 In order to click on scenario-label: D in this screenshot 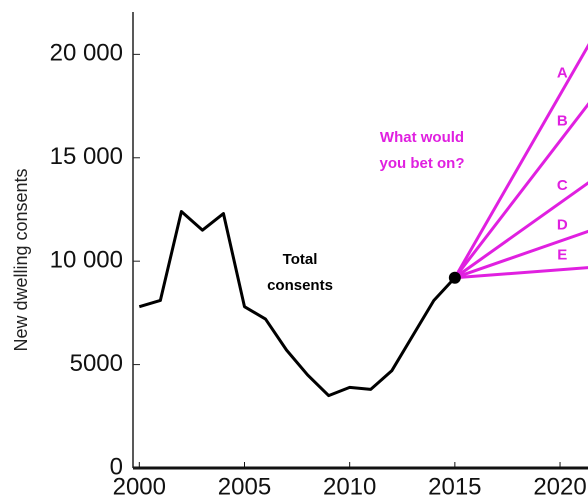, I will do `click(562, 225)`.